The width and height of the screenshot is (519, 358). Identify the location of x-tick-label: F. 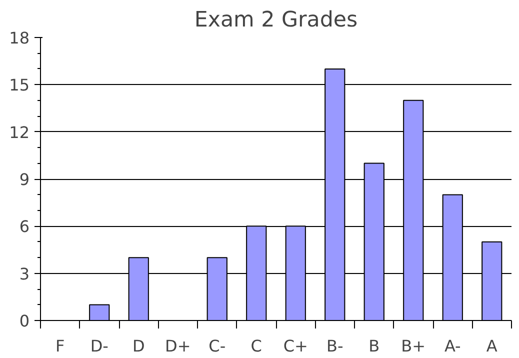
(60, 346).